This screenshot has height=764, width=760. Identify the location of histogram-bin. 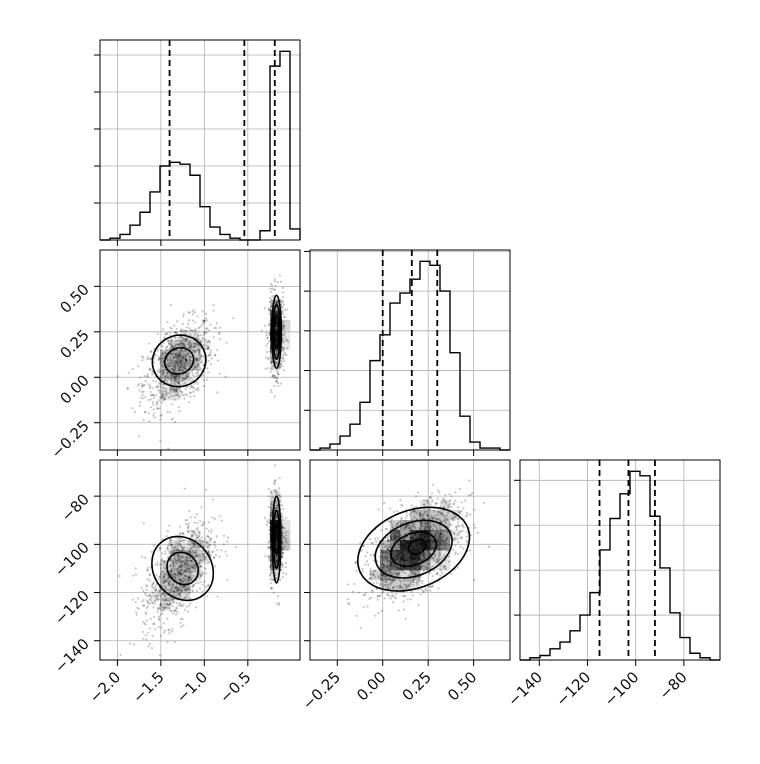
(585, 637).